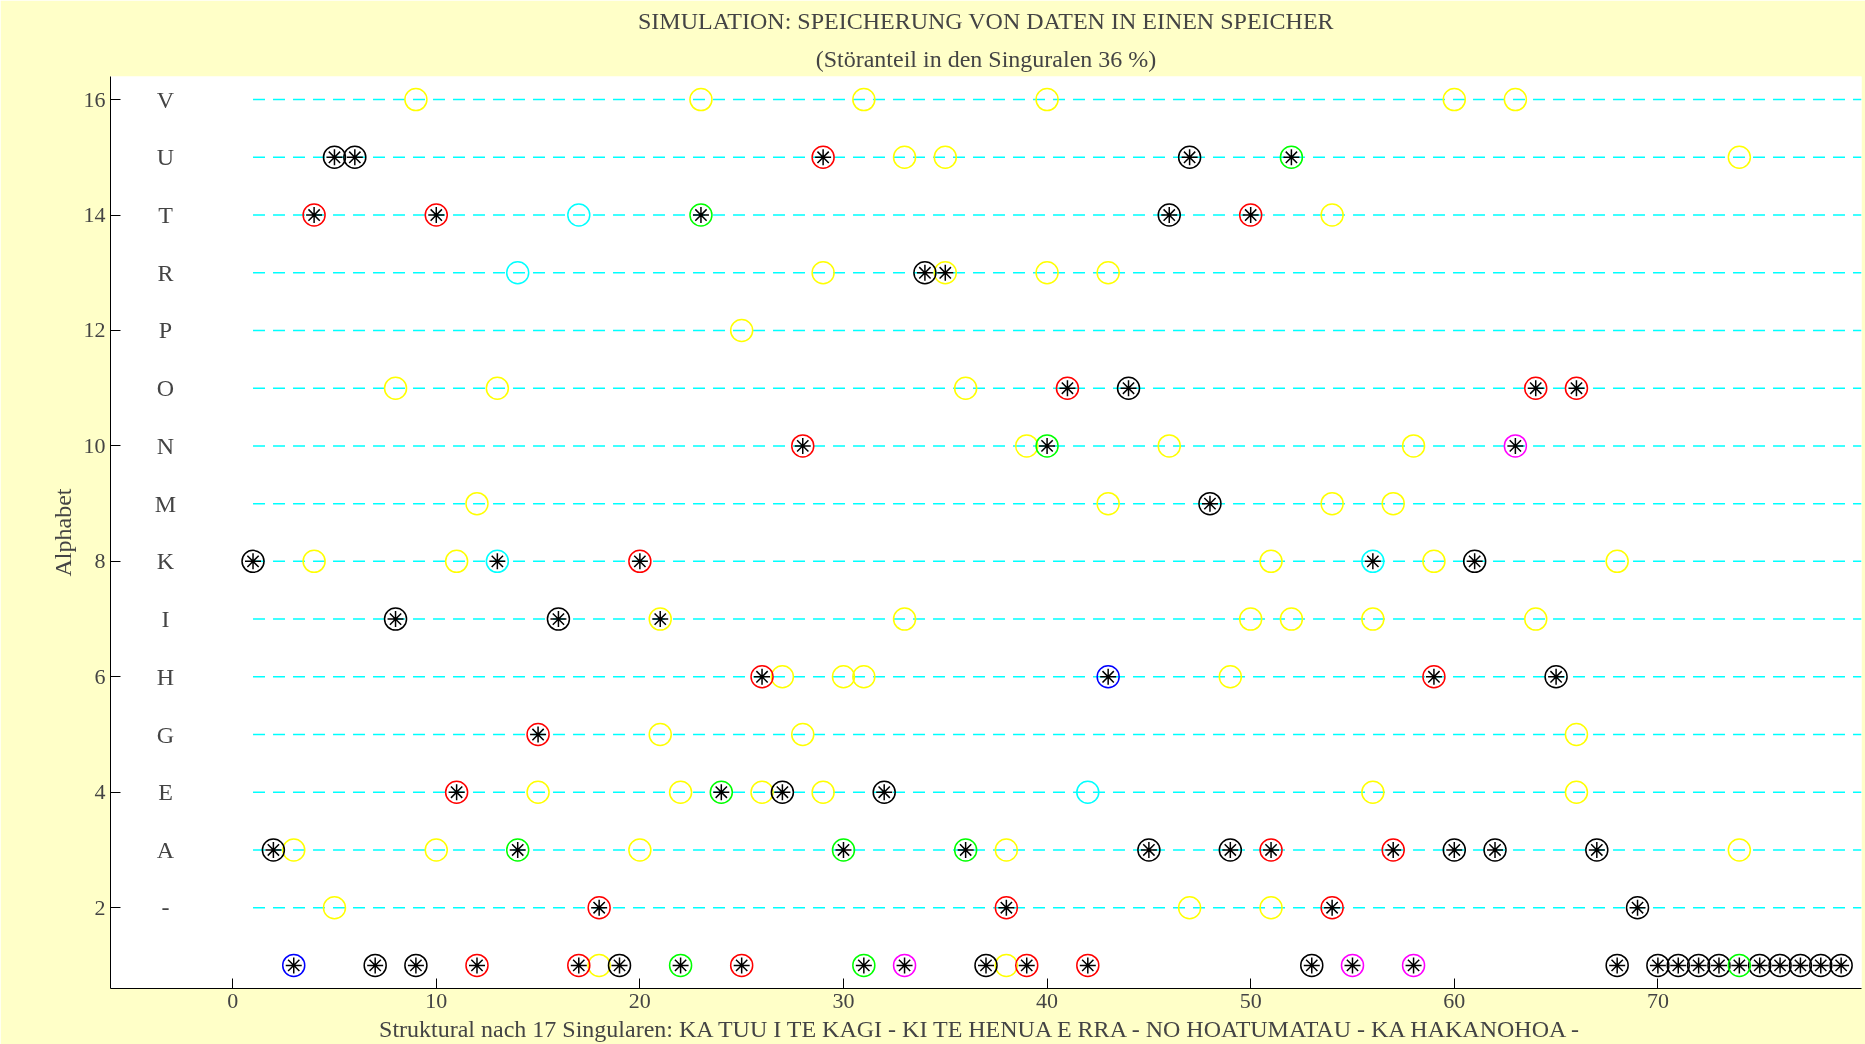  What do you see at coordinates (165, 503) in the screenshot?
I see `annotation: M` at bounding box center [165, 503].